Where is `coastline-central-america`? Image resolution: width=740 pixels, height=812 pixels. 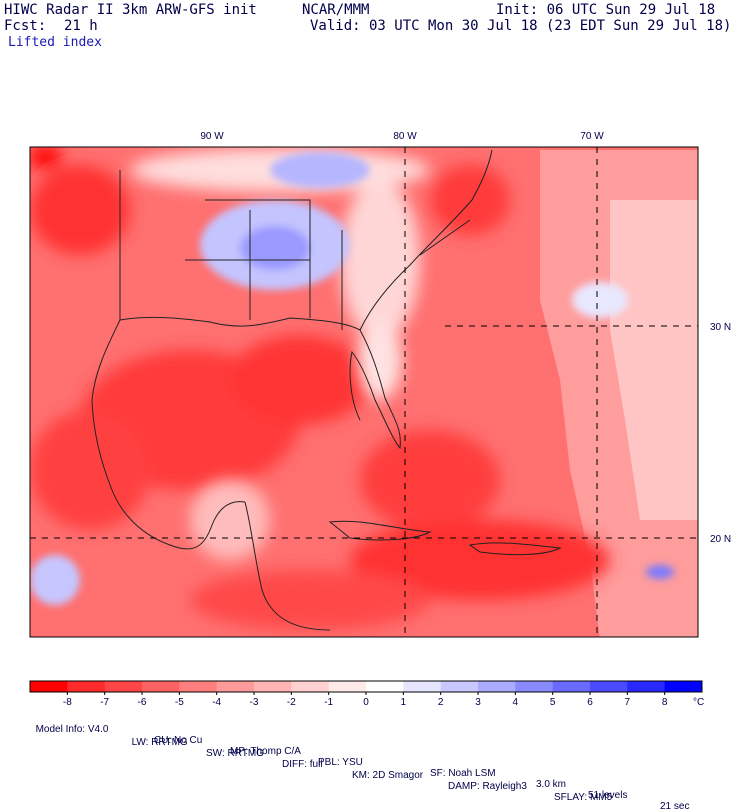 coastline-central-america is located at coordinates (287, 566).